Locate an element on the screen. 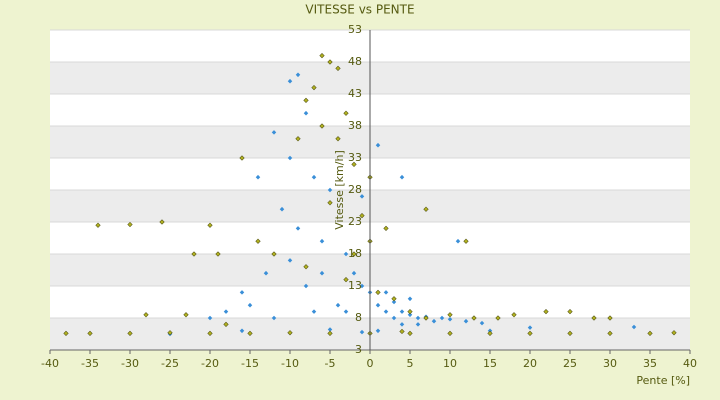 The height and width of the screenshot is (400, 720). y-tick-label: 18 is located at coordinates (355, 253).